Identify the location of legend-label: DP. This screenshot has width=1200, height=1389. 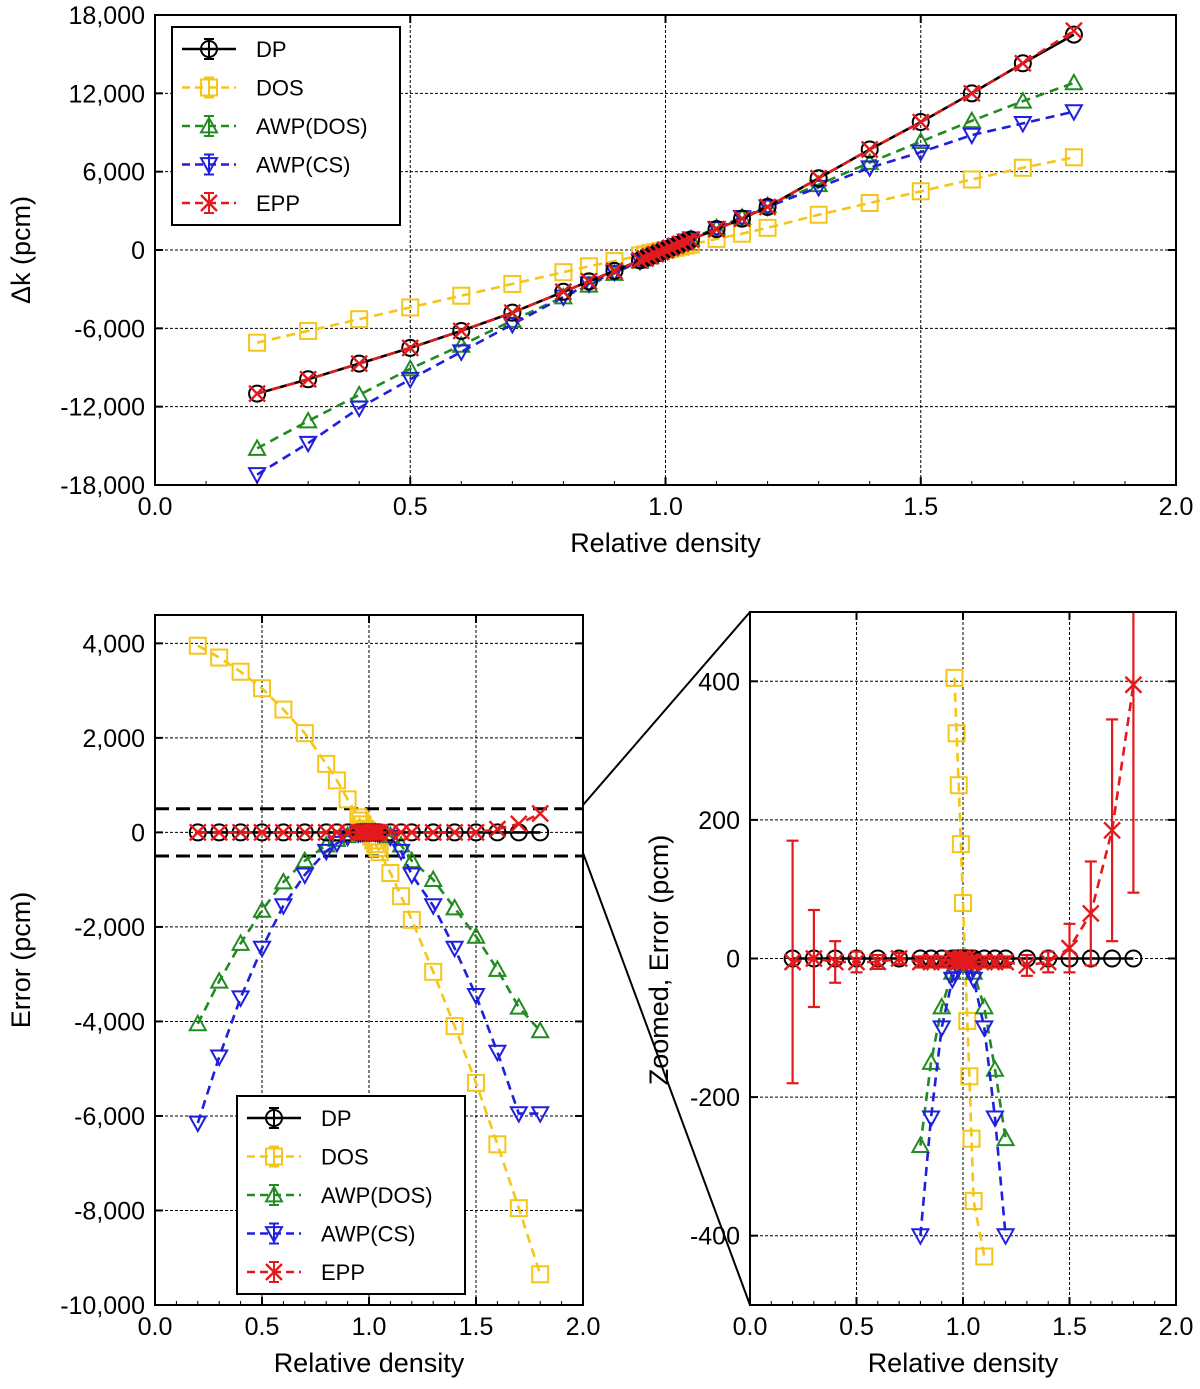
(271, 49).